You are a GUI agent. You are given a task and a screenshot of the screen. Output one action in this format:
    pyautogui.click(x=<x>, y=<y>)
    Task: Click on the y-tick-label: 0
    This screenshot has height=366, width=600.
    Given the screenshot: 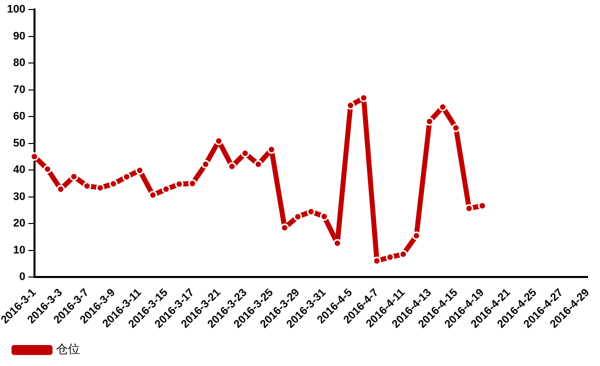 What is the action you would take?
    pyautogui.click(x=22, y=277)
    